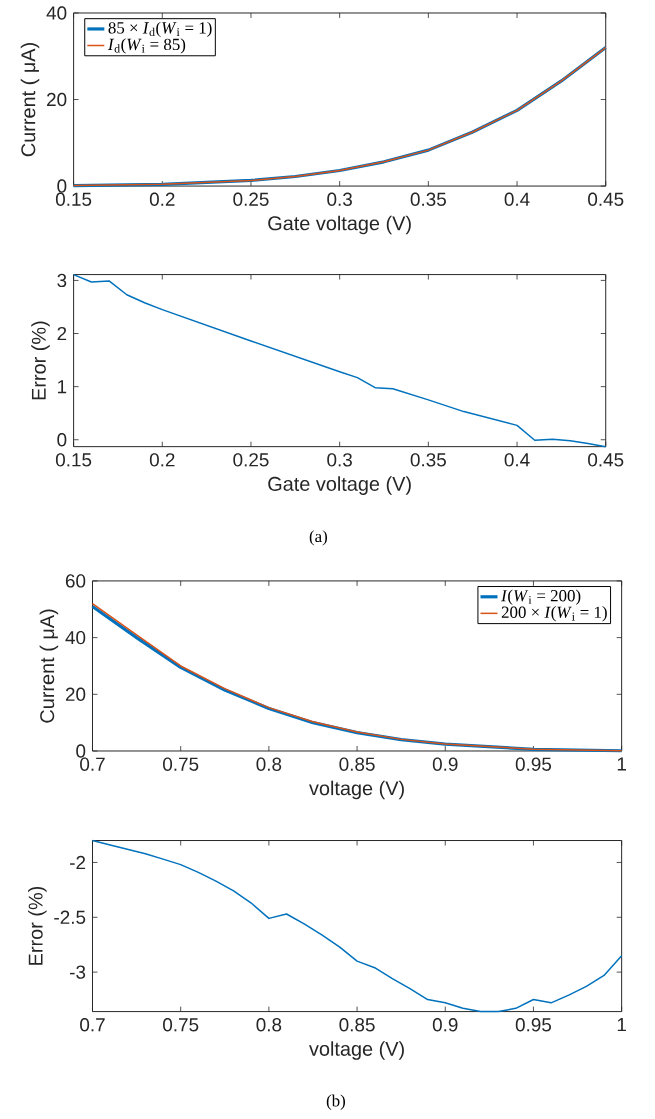 The image size is (655, 1119). What do you see at coordinates (335, 1102) in the screenshot?
I see `text: (b)` at bounding box center [335, 1102].